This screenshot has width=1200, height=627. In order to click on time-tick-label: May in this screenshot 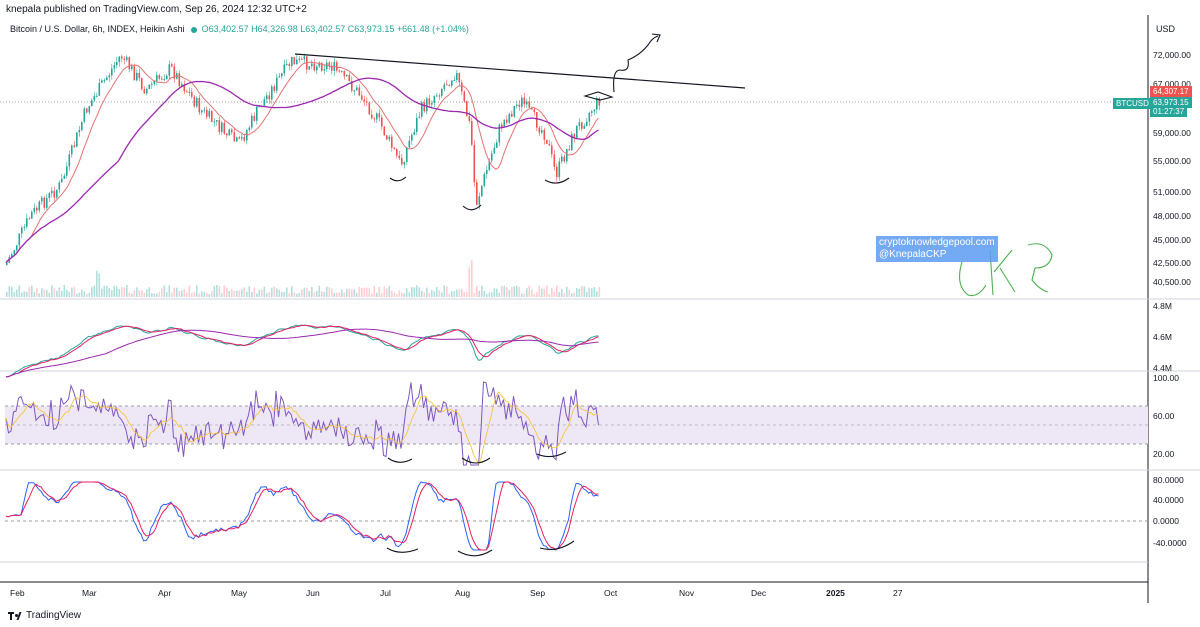, I will do `click(239, 593)`.